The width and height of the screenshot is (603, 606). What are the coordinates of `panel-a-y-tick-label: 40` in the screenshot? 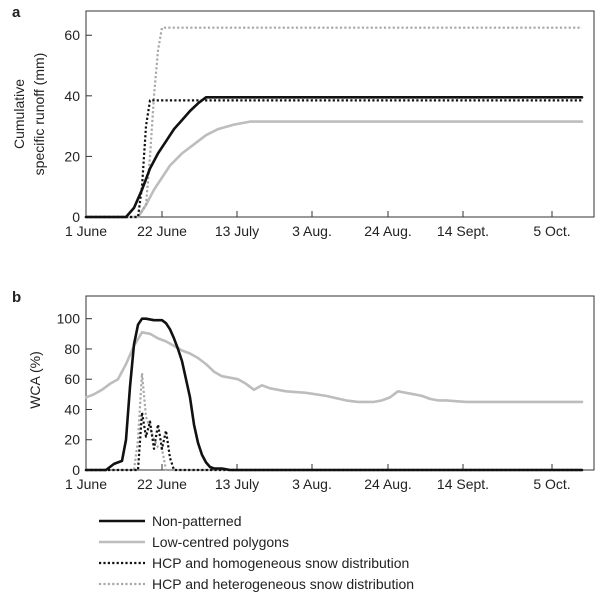 It's located at (72, 96).